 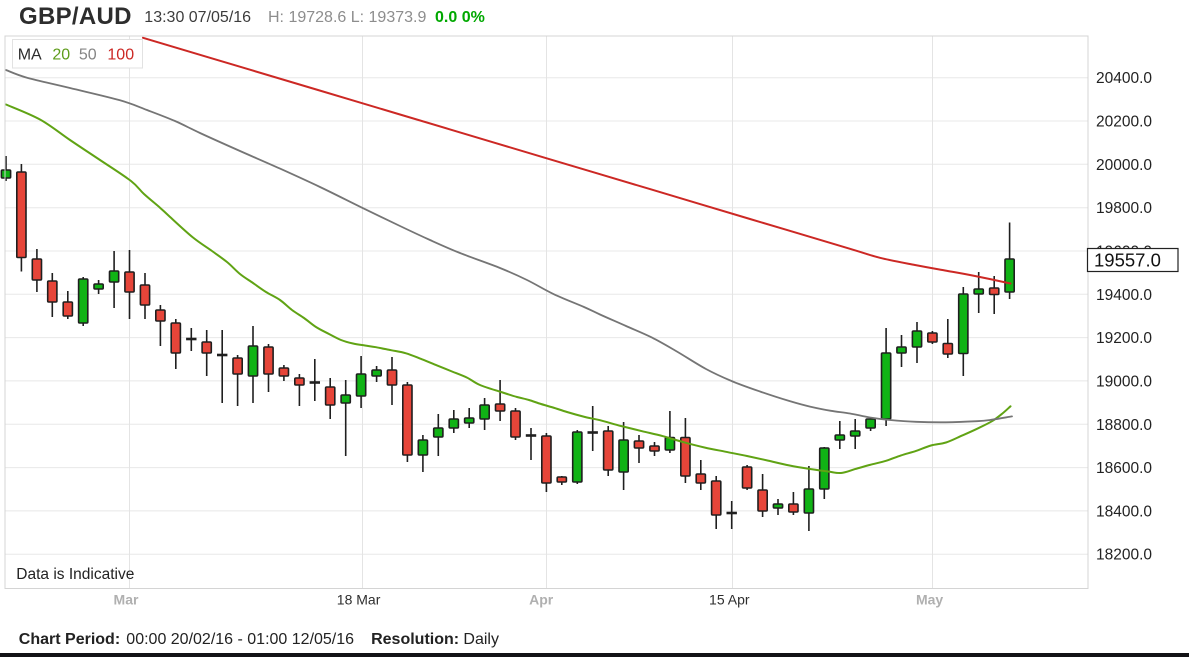 What do you see at coordinates (120, 54) in the screenshot?
I see `svg-text: 100` at bounding box center [120, 54].